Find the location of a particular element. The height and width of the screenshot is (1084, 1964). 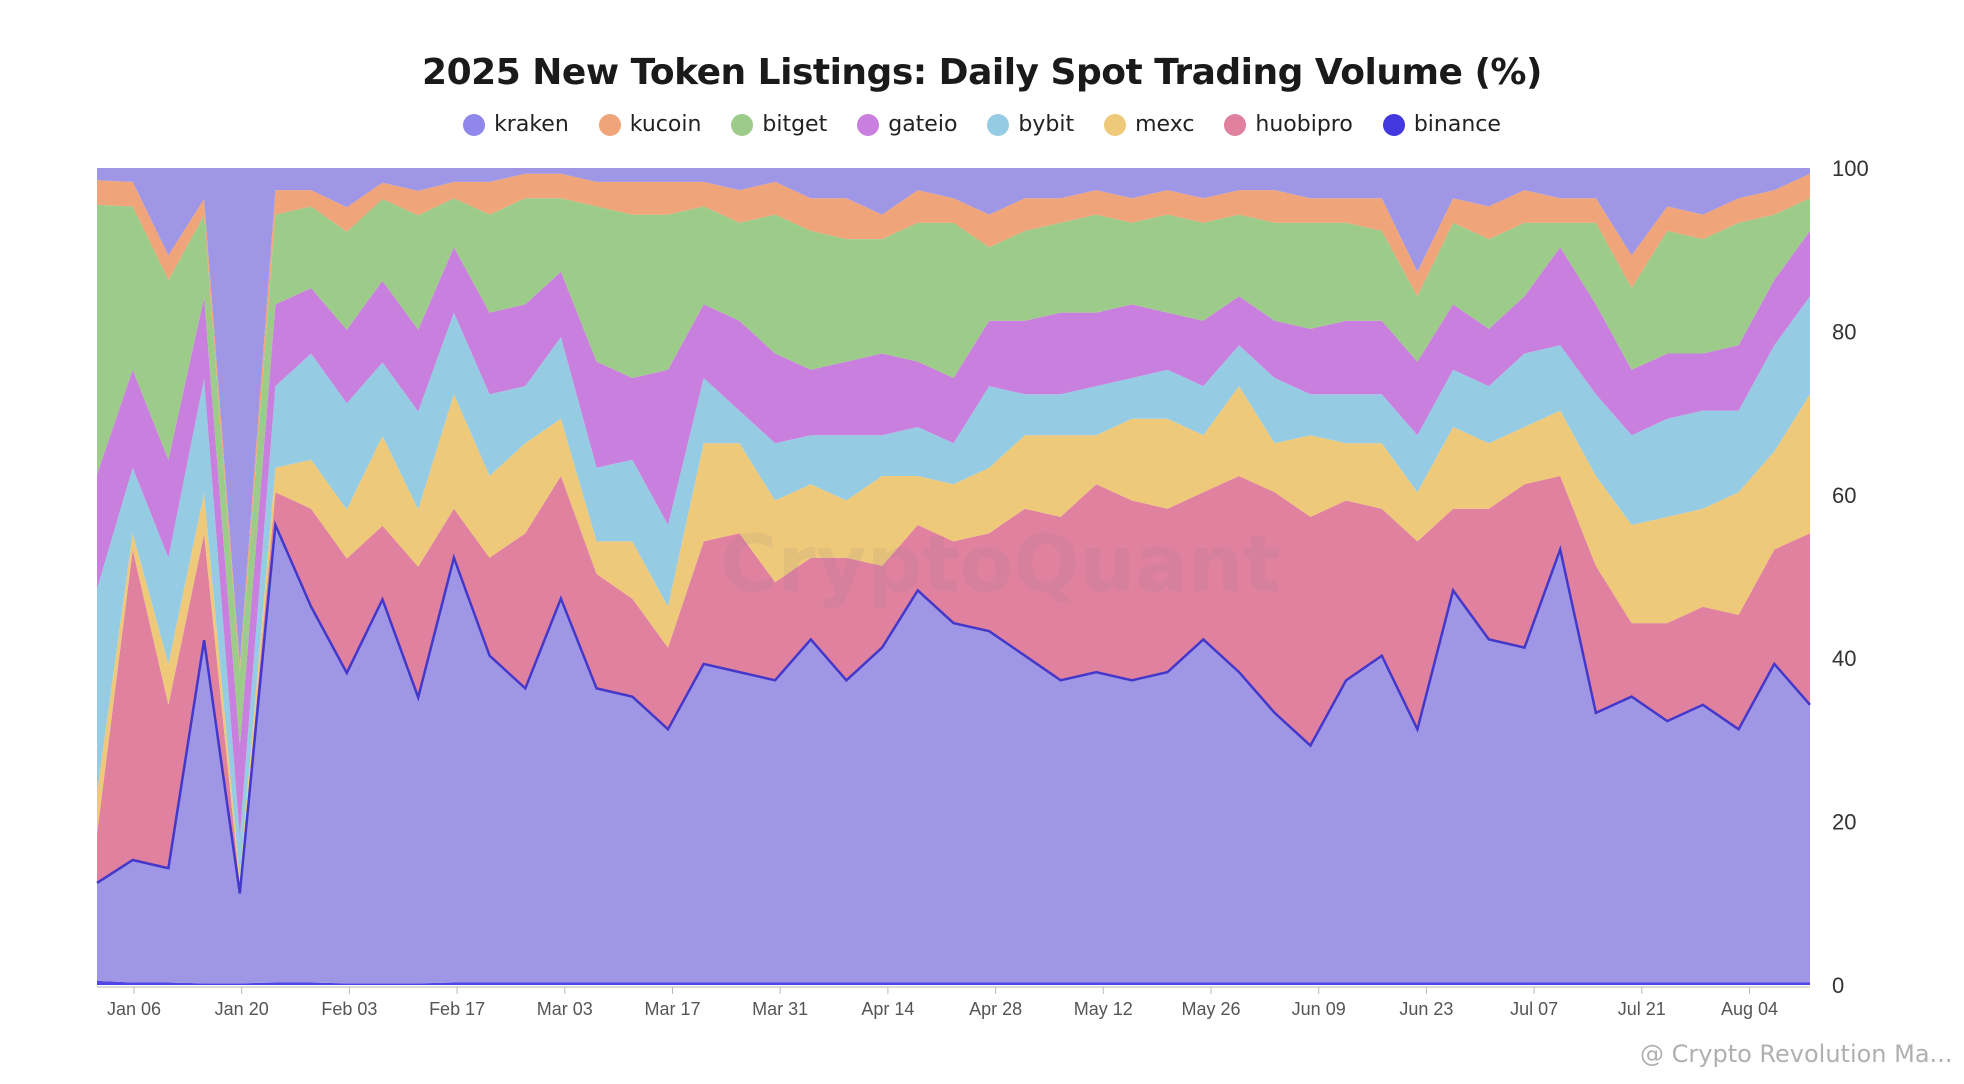

legend-item-binance: binance is located at coordinates (1441, 124).